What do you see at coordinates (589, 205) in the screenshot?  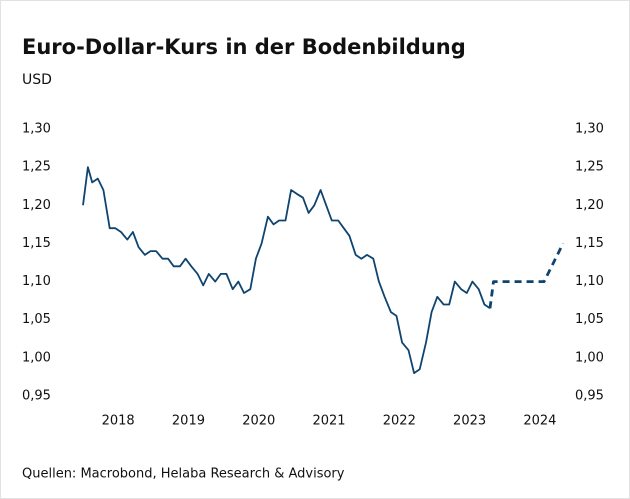 I see `y2-tick-label: 1,20` at bounding box center [589, 205].